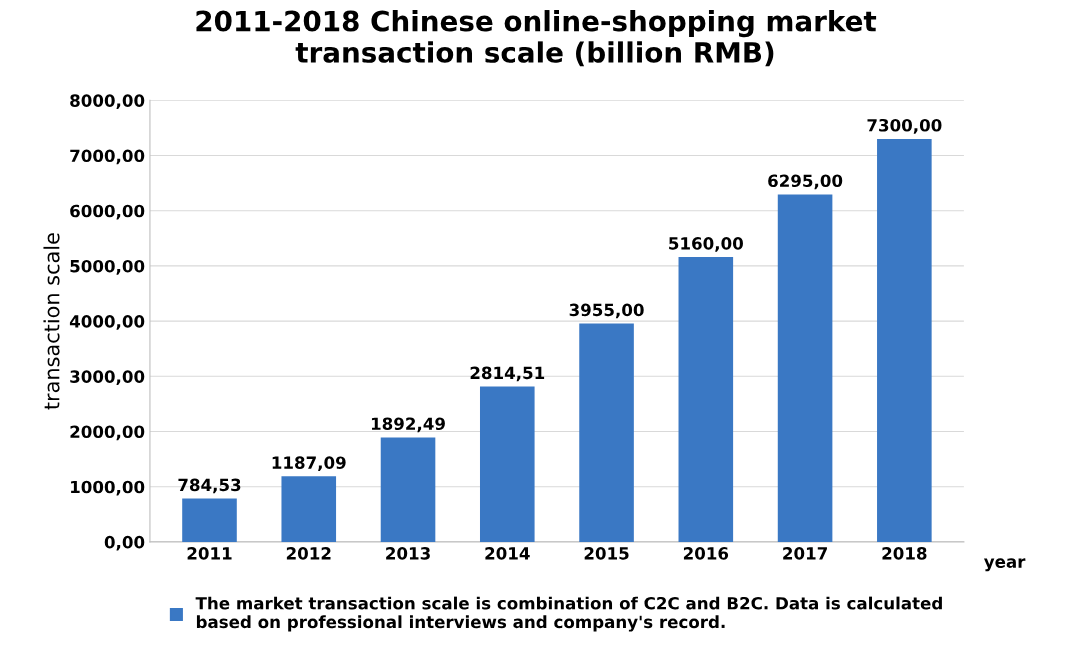  What do you see at coordinates (107, 433) in the screenshot?
I see `y-tick-label: 2000,00` at bounding box center [107, 433].